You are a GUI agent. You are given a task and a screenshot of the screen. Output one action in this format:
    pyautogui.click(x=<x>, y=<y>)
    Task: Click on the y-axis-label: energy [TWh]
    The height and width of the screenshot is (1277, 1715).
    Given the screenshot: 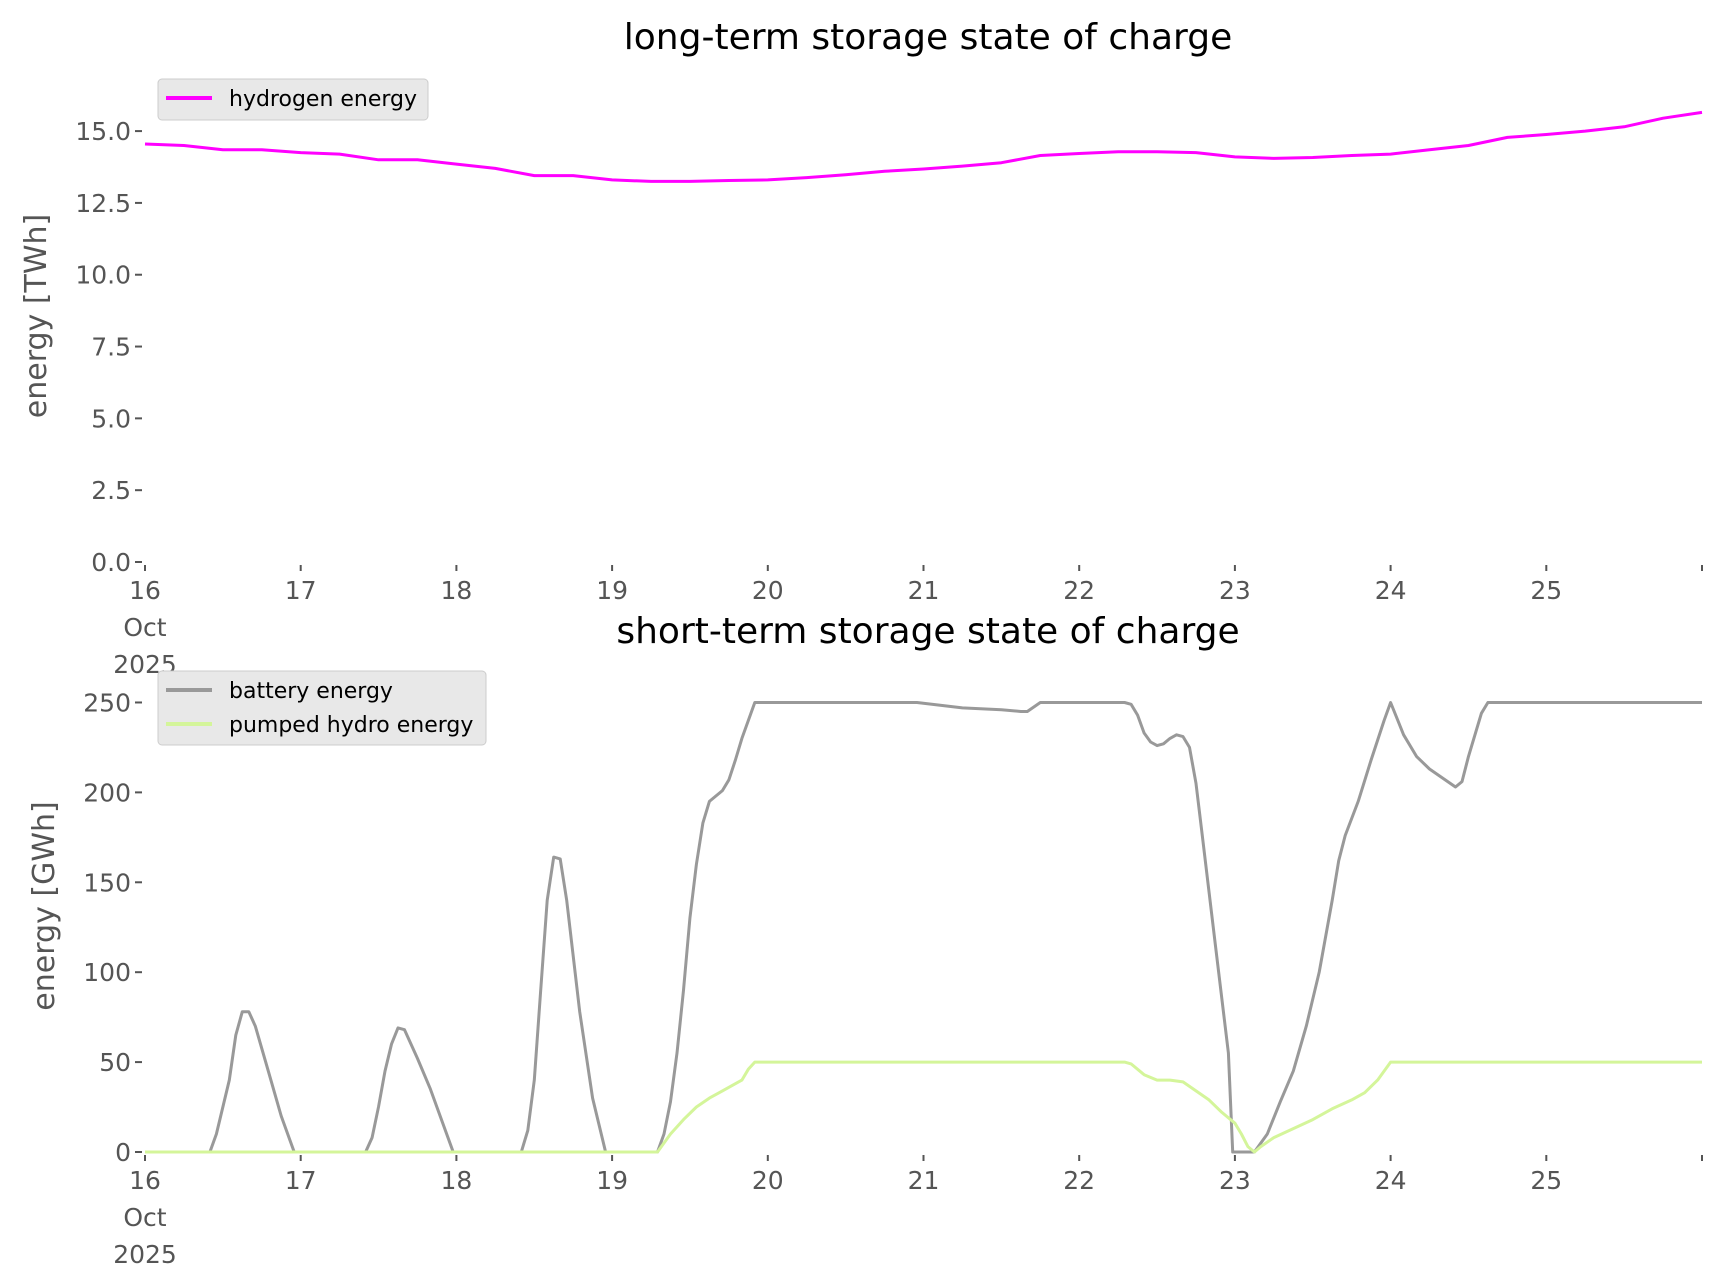 What is the action you would take?
    pyautogui.click(x=36, y=316)
    